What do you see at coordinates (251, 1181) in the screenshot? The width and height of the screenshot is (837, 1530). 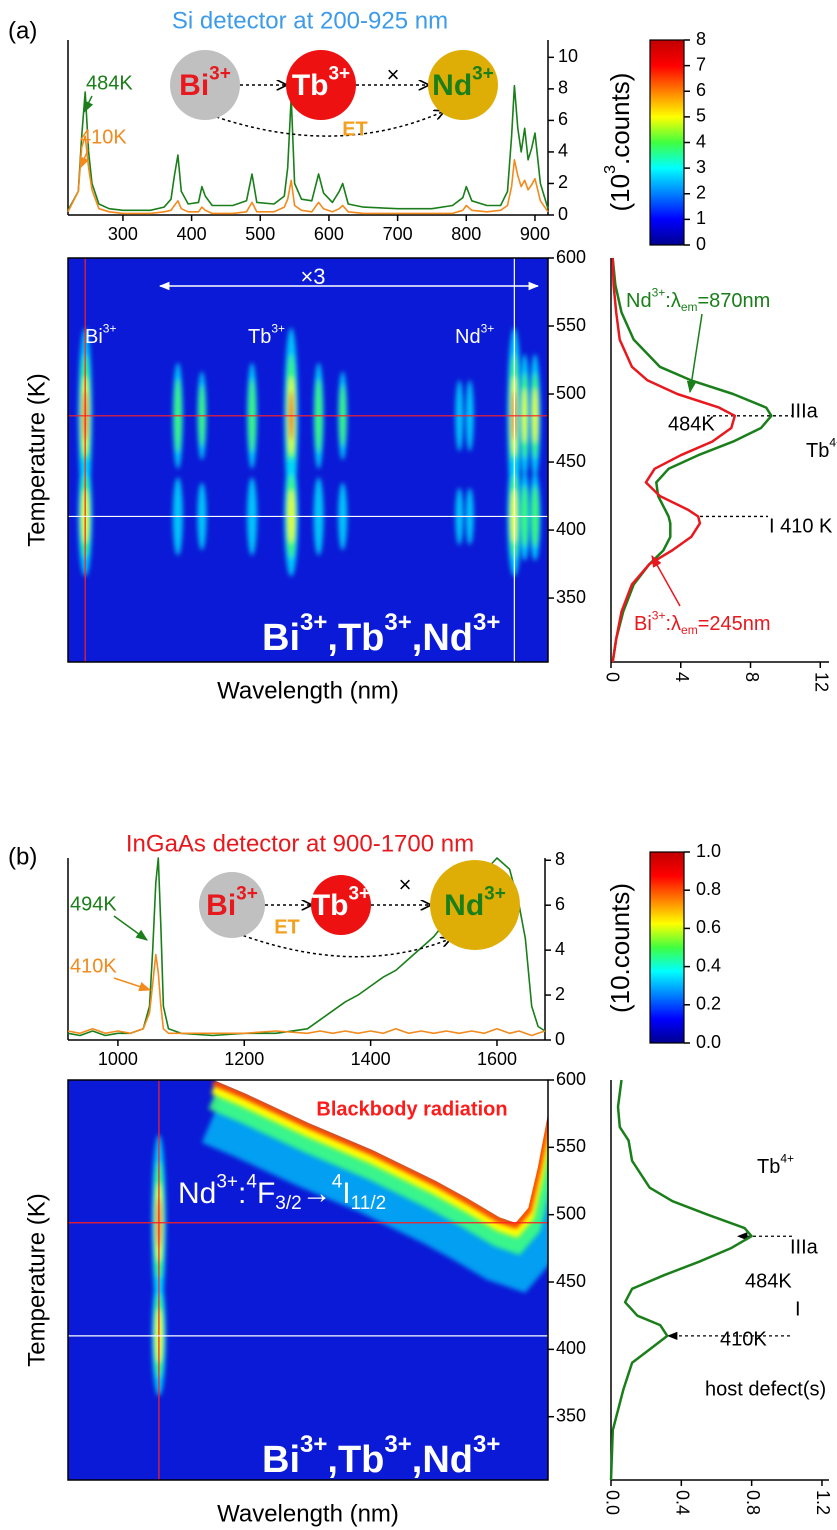 I see `transition-label-part: 4` at bounding box center [251, 1181].